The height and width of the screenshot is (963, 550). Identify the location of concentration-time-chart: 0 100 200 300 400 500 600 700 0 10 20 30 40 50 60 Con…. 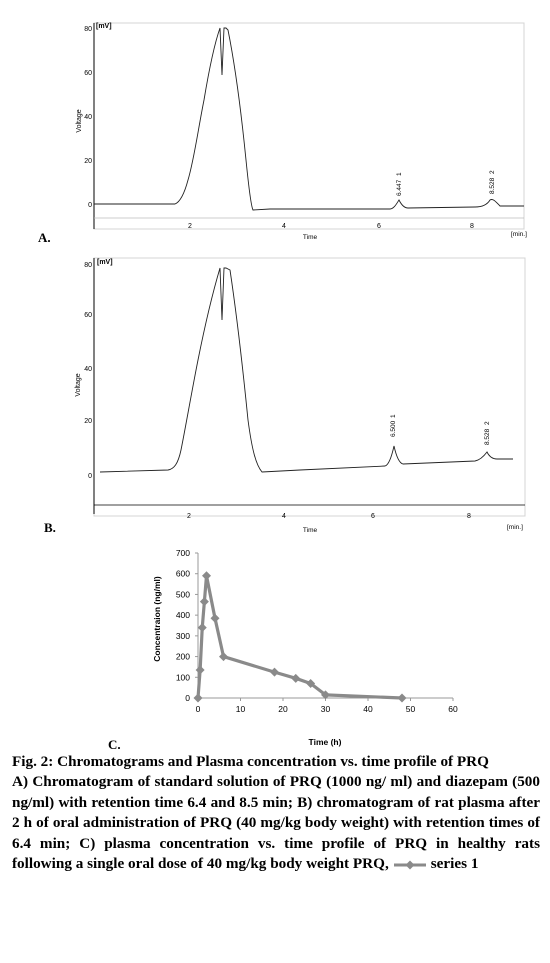
(305, 647).